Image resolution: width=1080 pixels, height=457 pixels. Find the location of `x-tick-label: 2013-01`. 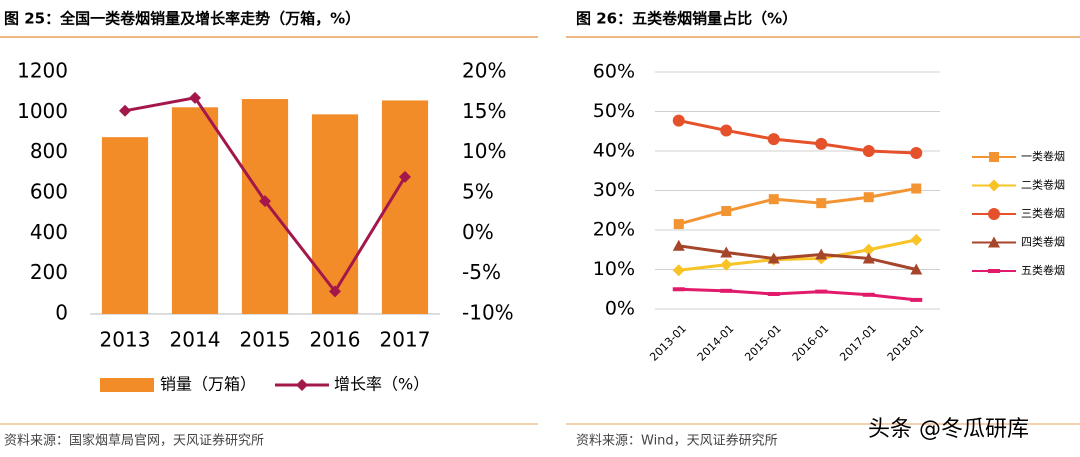

x-tick-label: 2013-01 is located at coordinates (668, 343).